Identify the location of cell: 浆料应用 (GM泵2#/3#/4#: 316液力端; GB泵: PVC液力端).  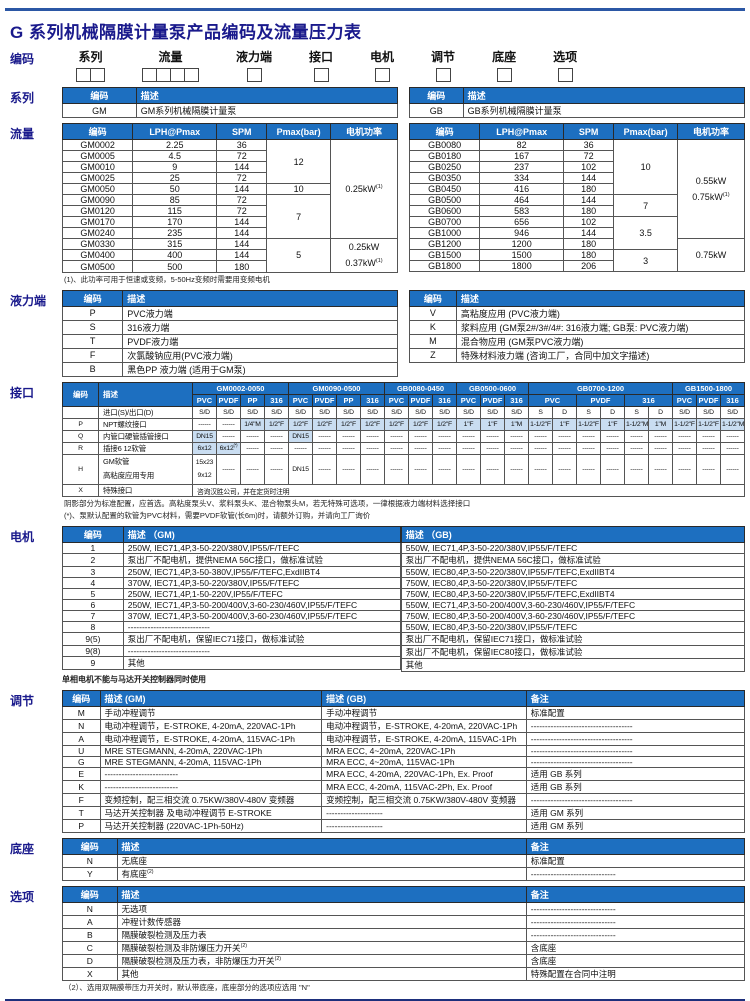
(600, 327).